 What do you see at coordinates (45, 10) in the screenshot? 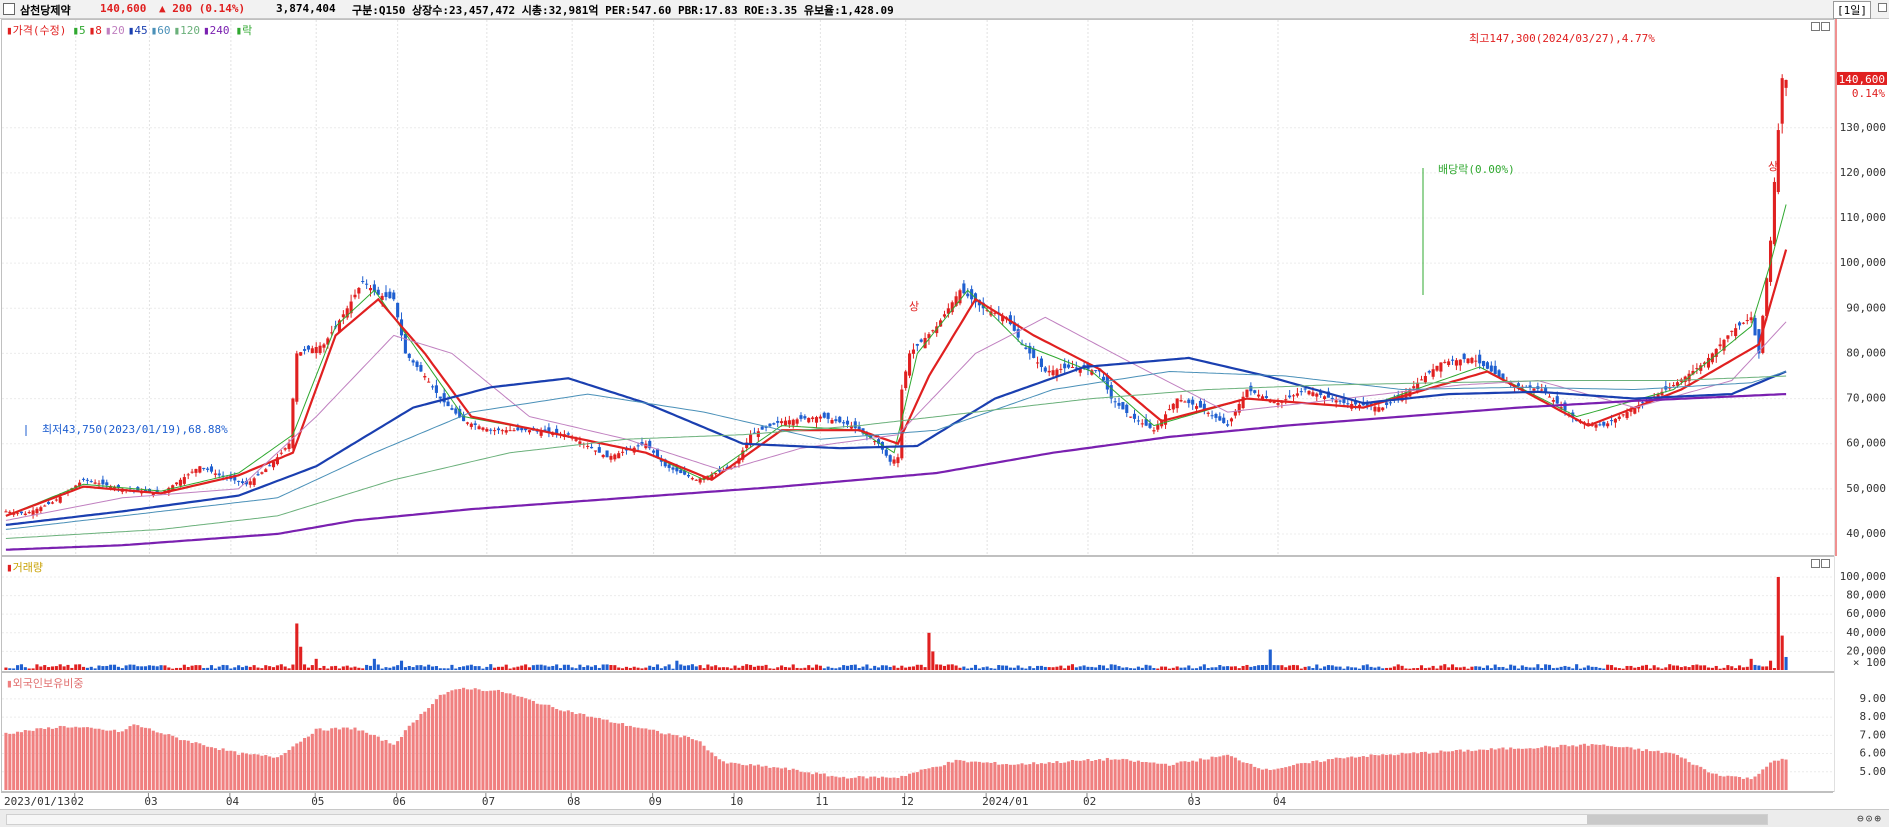
I see `stock-name: 삼천당제약` at bounding box center [45, 10].